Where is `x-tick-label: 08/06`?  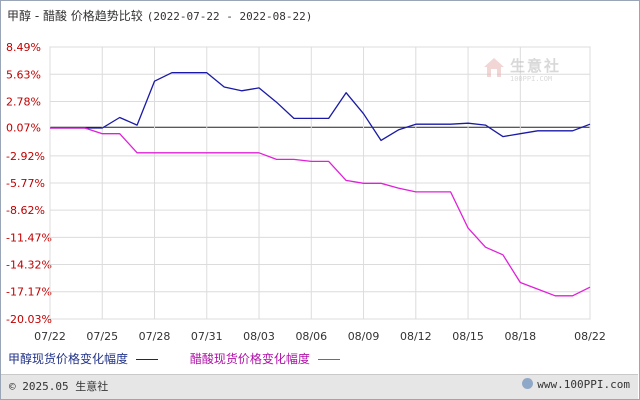
x-tick-label: 08/06 is located at coordinates (311, 336).